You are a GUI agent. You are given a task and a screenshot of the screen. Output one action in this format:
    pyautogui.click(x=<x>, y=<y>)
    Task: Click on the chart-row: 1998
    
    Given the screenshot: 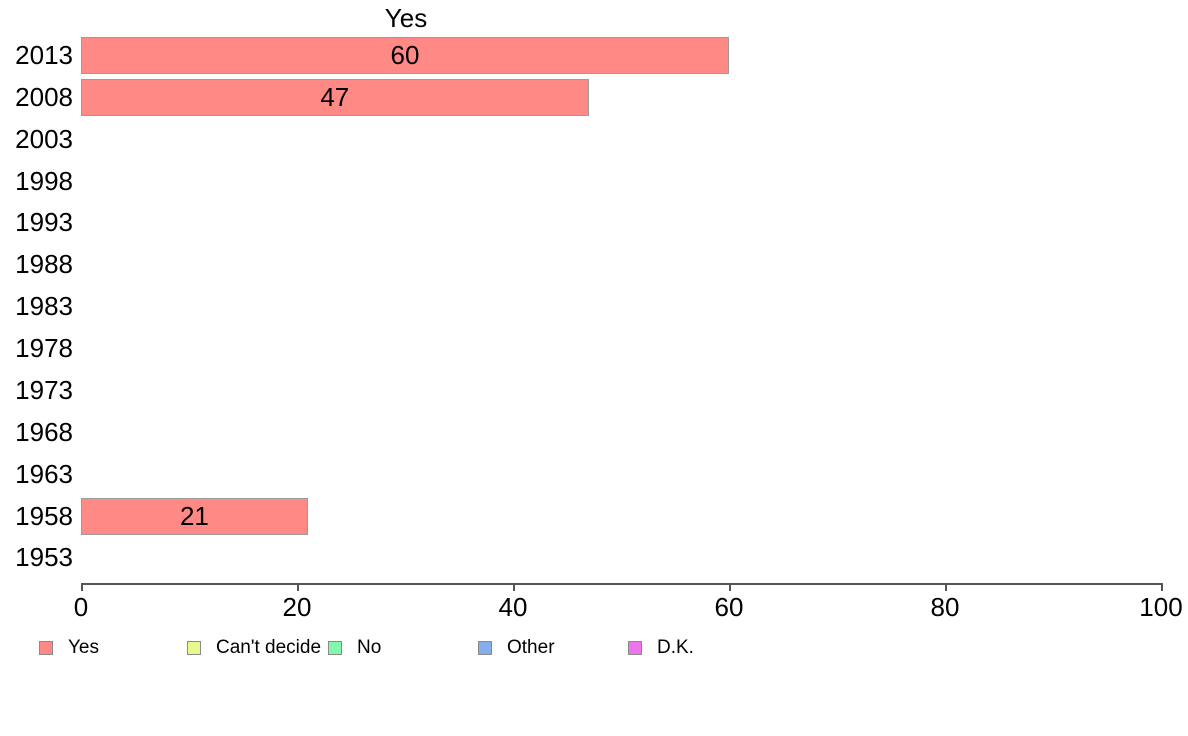 What is the action you would take?
    pyautogui.click(x=594, y=182)
    